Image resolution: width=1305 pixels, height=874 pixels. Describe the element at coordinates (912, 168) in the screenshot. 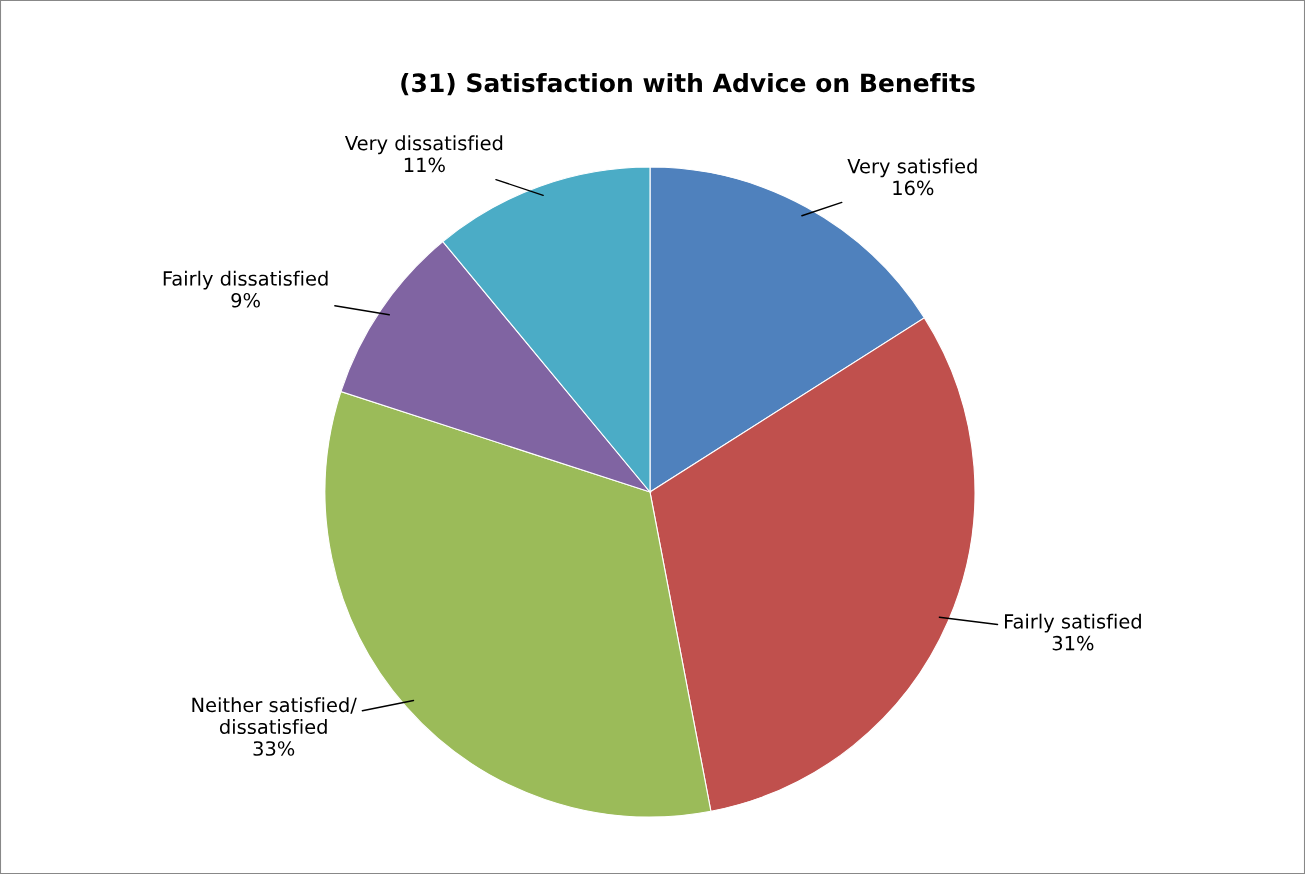

I see `slice-label: Very satisfied` at that location.